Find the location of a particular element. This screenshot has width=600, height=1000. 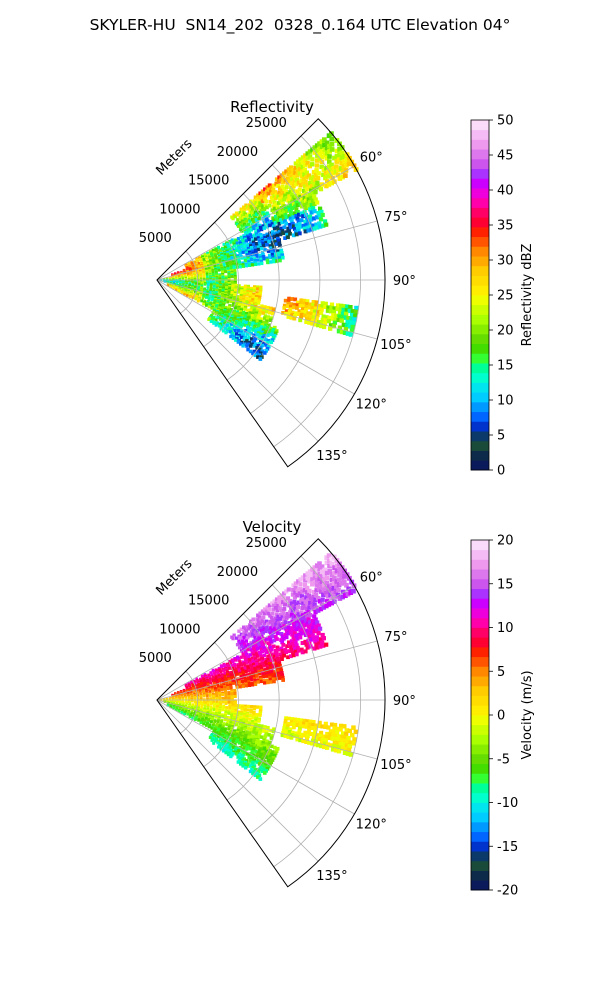

range-axis-label: Meters is located at coordinates (175, 577).